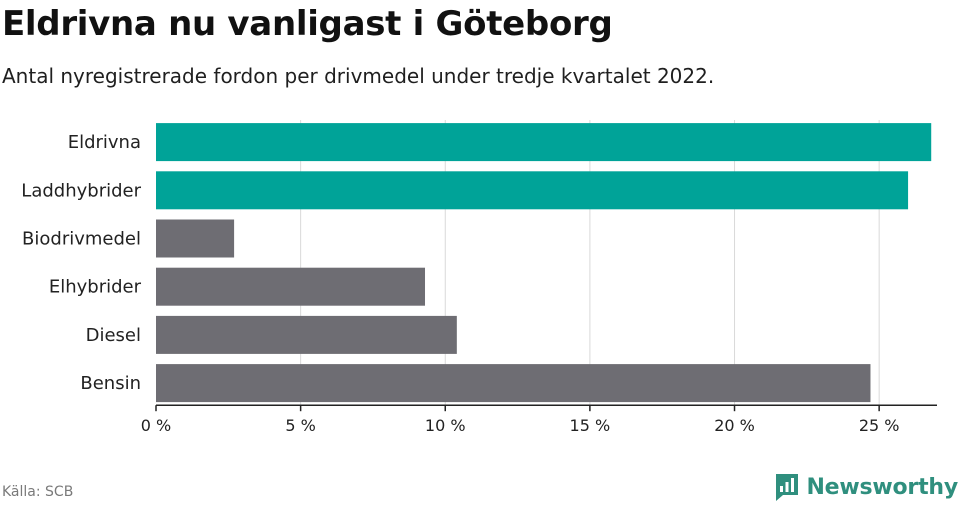 The height and width of the screenshot is (505, 960). Describe the element at coordinates (156, 425) in the screenshot. I see `x-tick-label: 0 %` at that location.